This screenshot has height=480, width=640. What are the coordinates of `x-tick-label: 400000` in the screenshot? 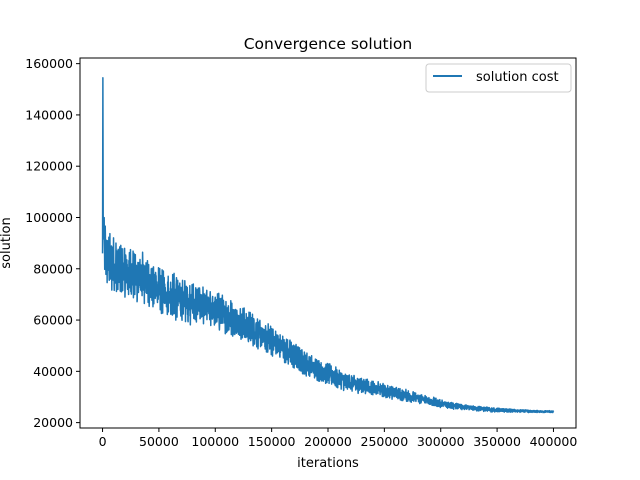 It's located at (554, 441).